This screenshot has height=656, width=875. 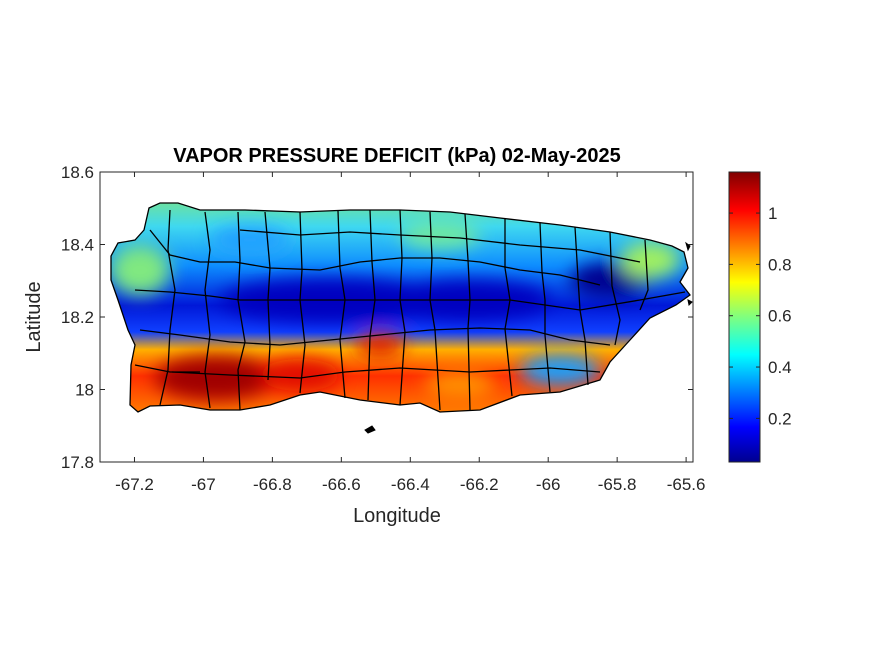 What do you see at coordinates (397, 516) in the screenshot?
I see `x-axis-label: Longitude` at bounding box center [397, 516].